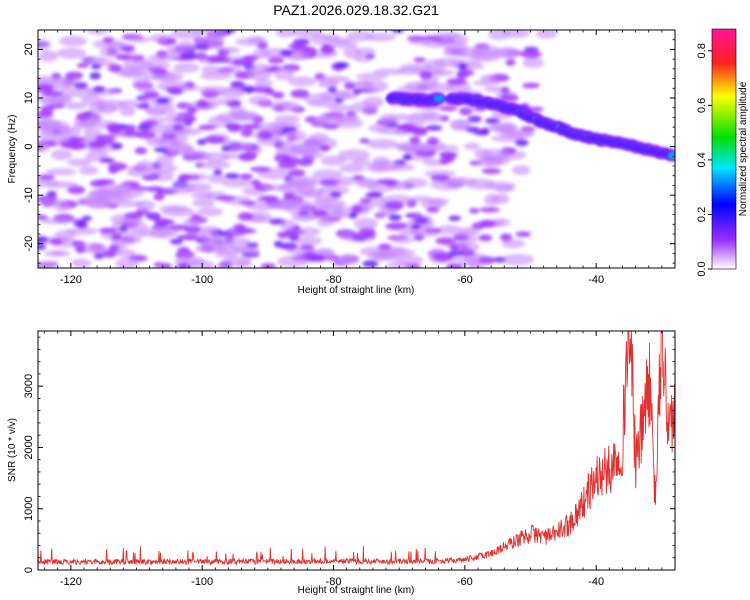 Image resolution: width=750 pixels, height=600 pixels. I want to click on snr-y-tick-label: 0, so click(29, 570).